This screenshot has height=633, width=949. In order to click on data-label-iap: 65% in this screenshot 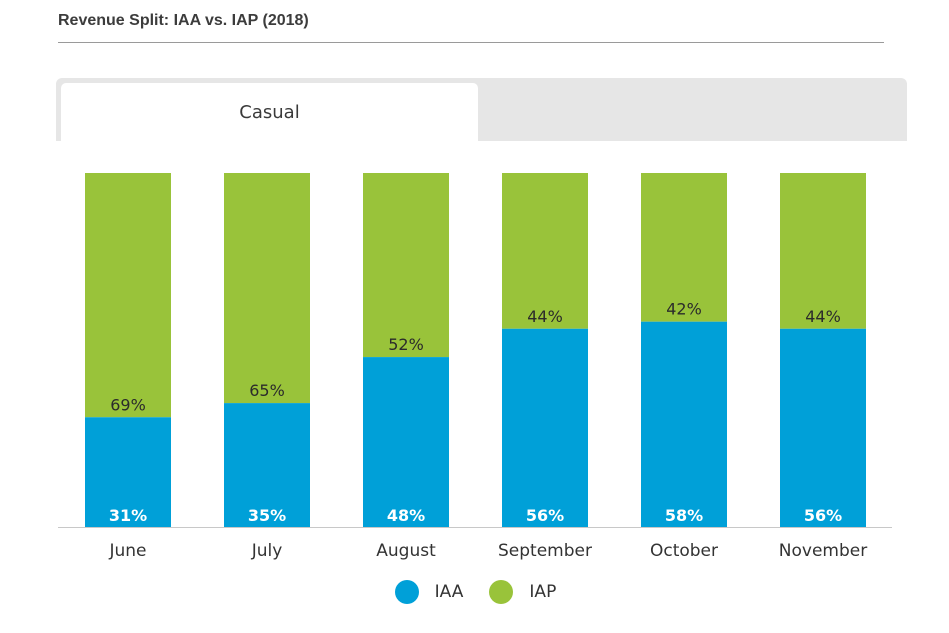, I will do `click(267, 390)`.